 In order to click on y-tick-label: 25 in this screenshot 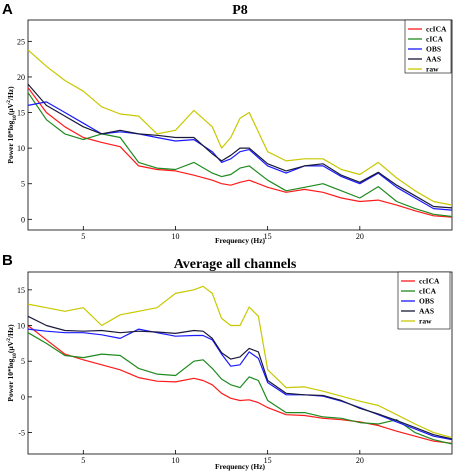, I will do `click(21, 41)`.